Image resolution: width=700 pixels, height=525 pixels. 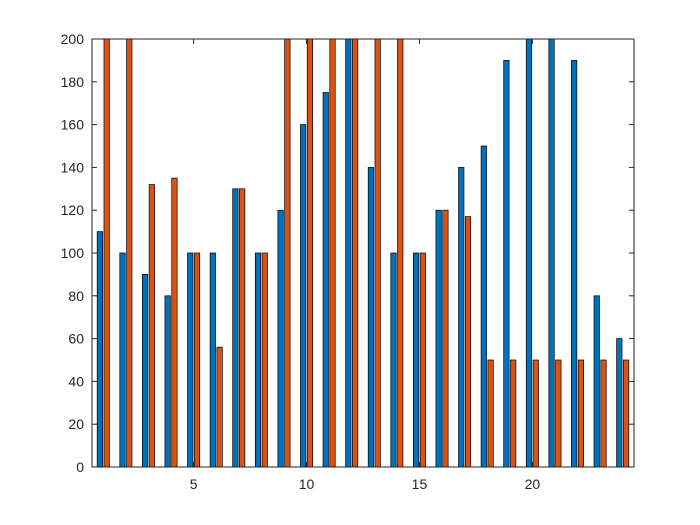 I want to click on y-tick-label-140: 140, so click(x=73, y=167).